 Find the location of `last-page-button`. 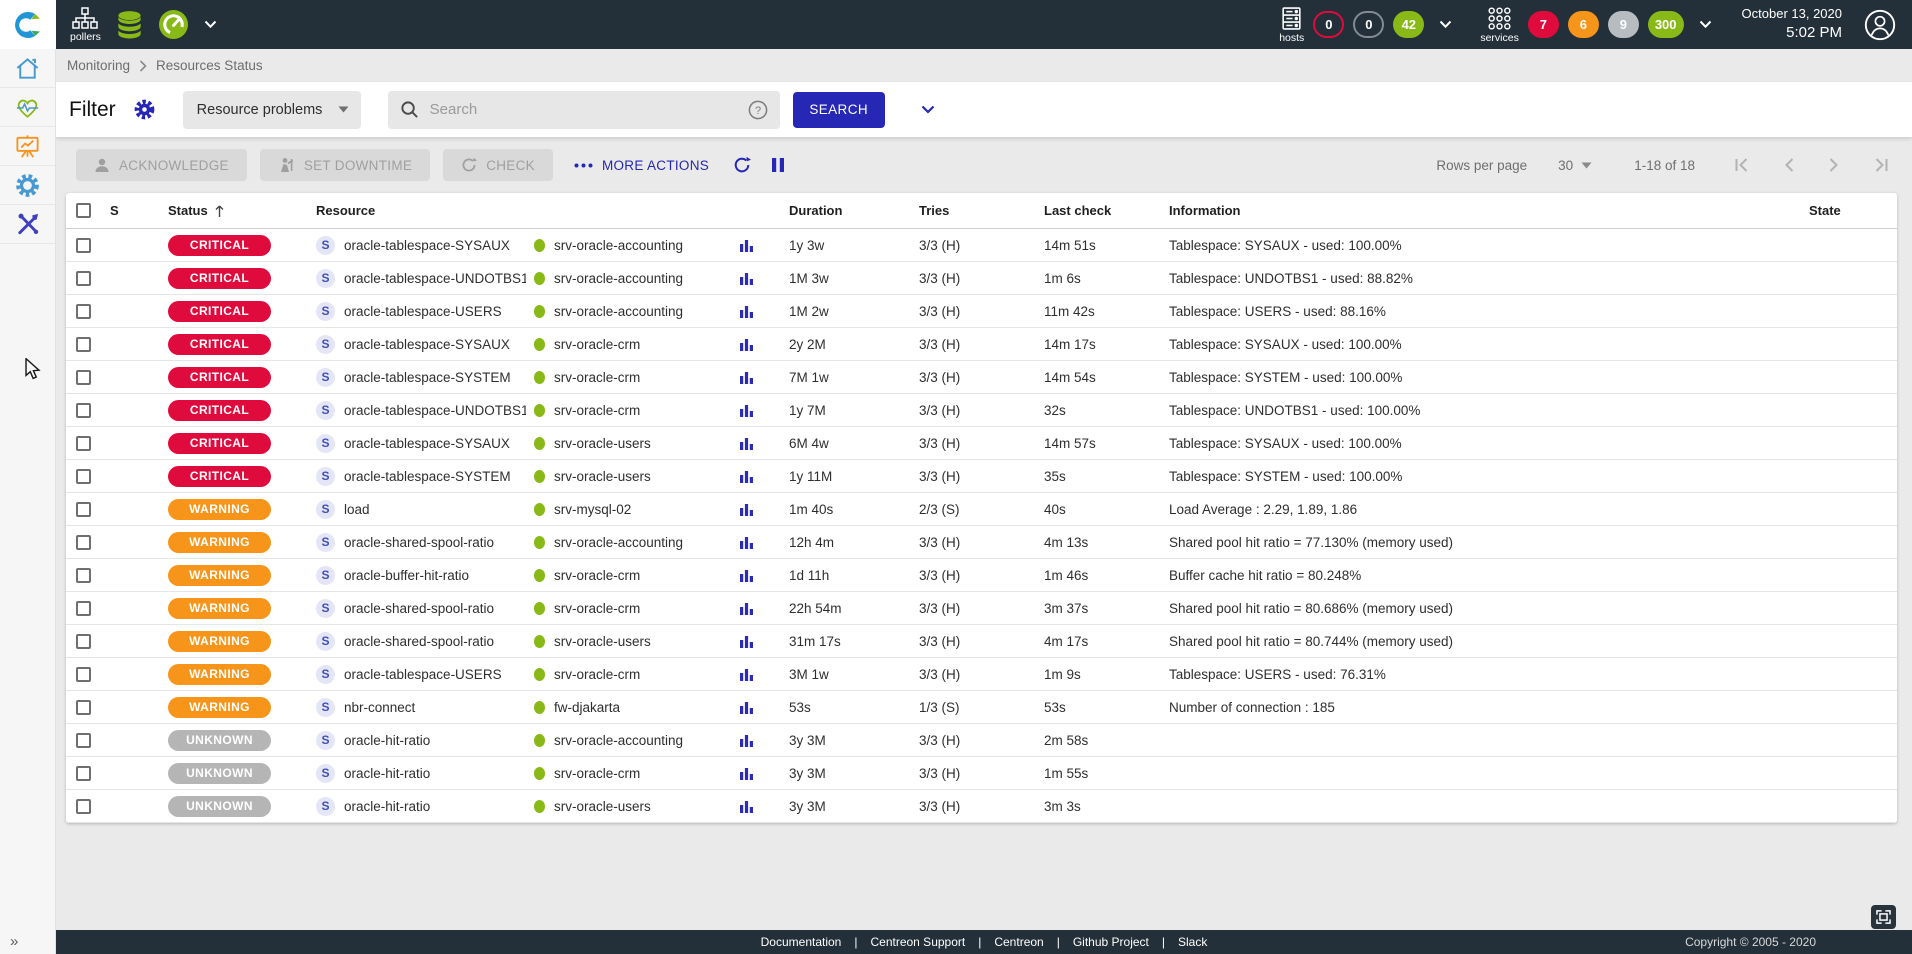

last-page-button is located at coordinates (1881, 165).